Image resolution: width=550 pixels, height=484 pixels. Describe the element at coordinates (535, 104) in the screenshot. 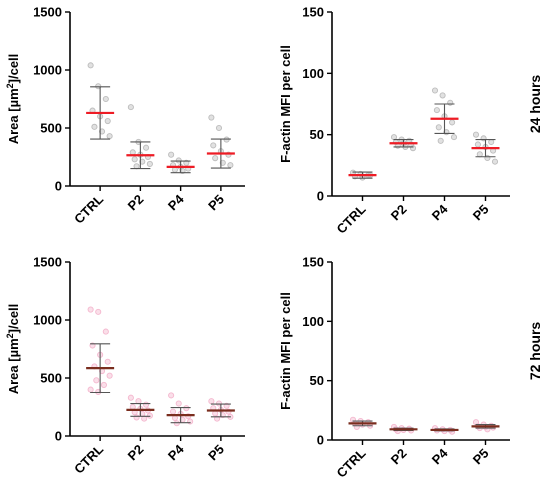

I see `row-label: 24 hours` at that location.